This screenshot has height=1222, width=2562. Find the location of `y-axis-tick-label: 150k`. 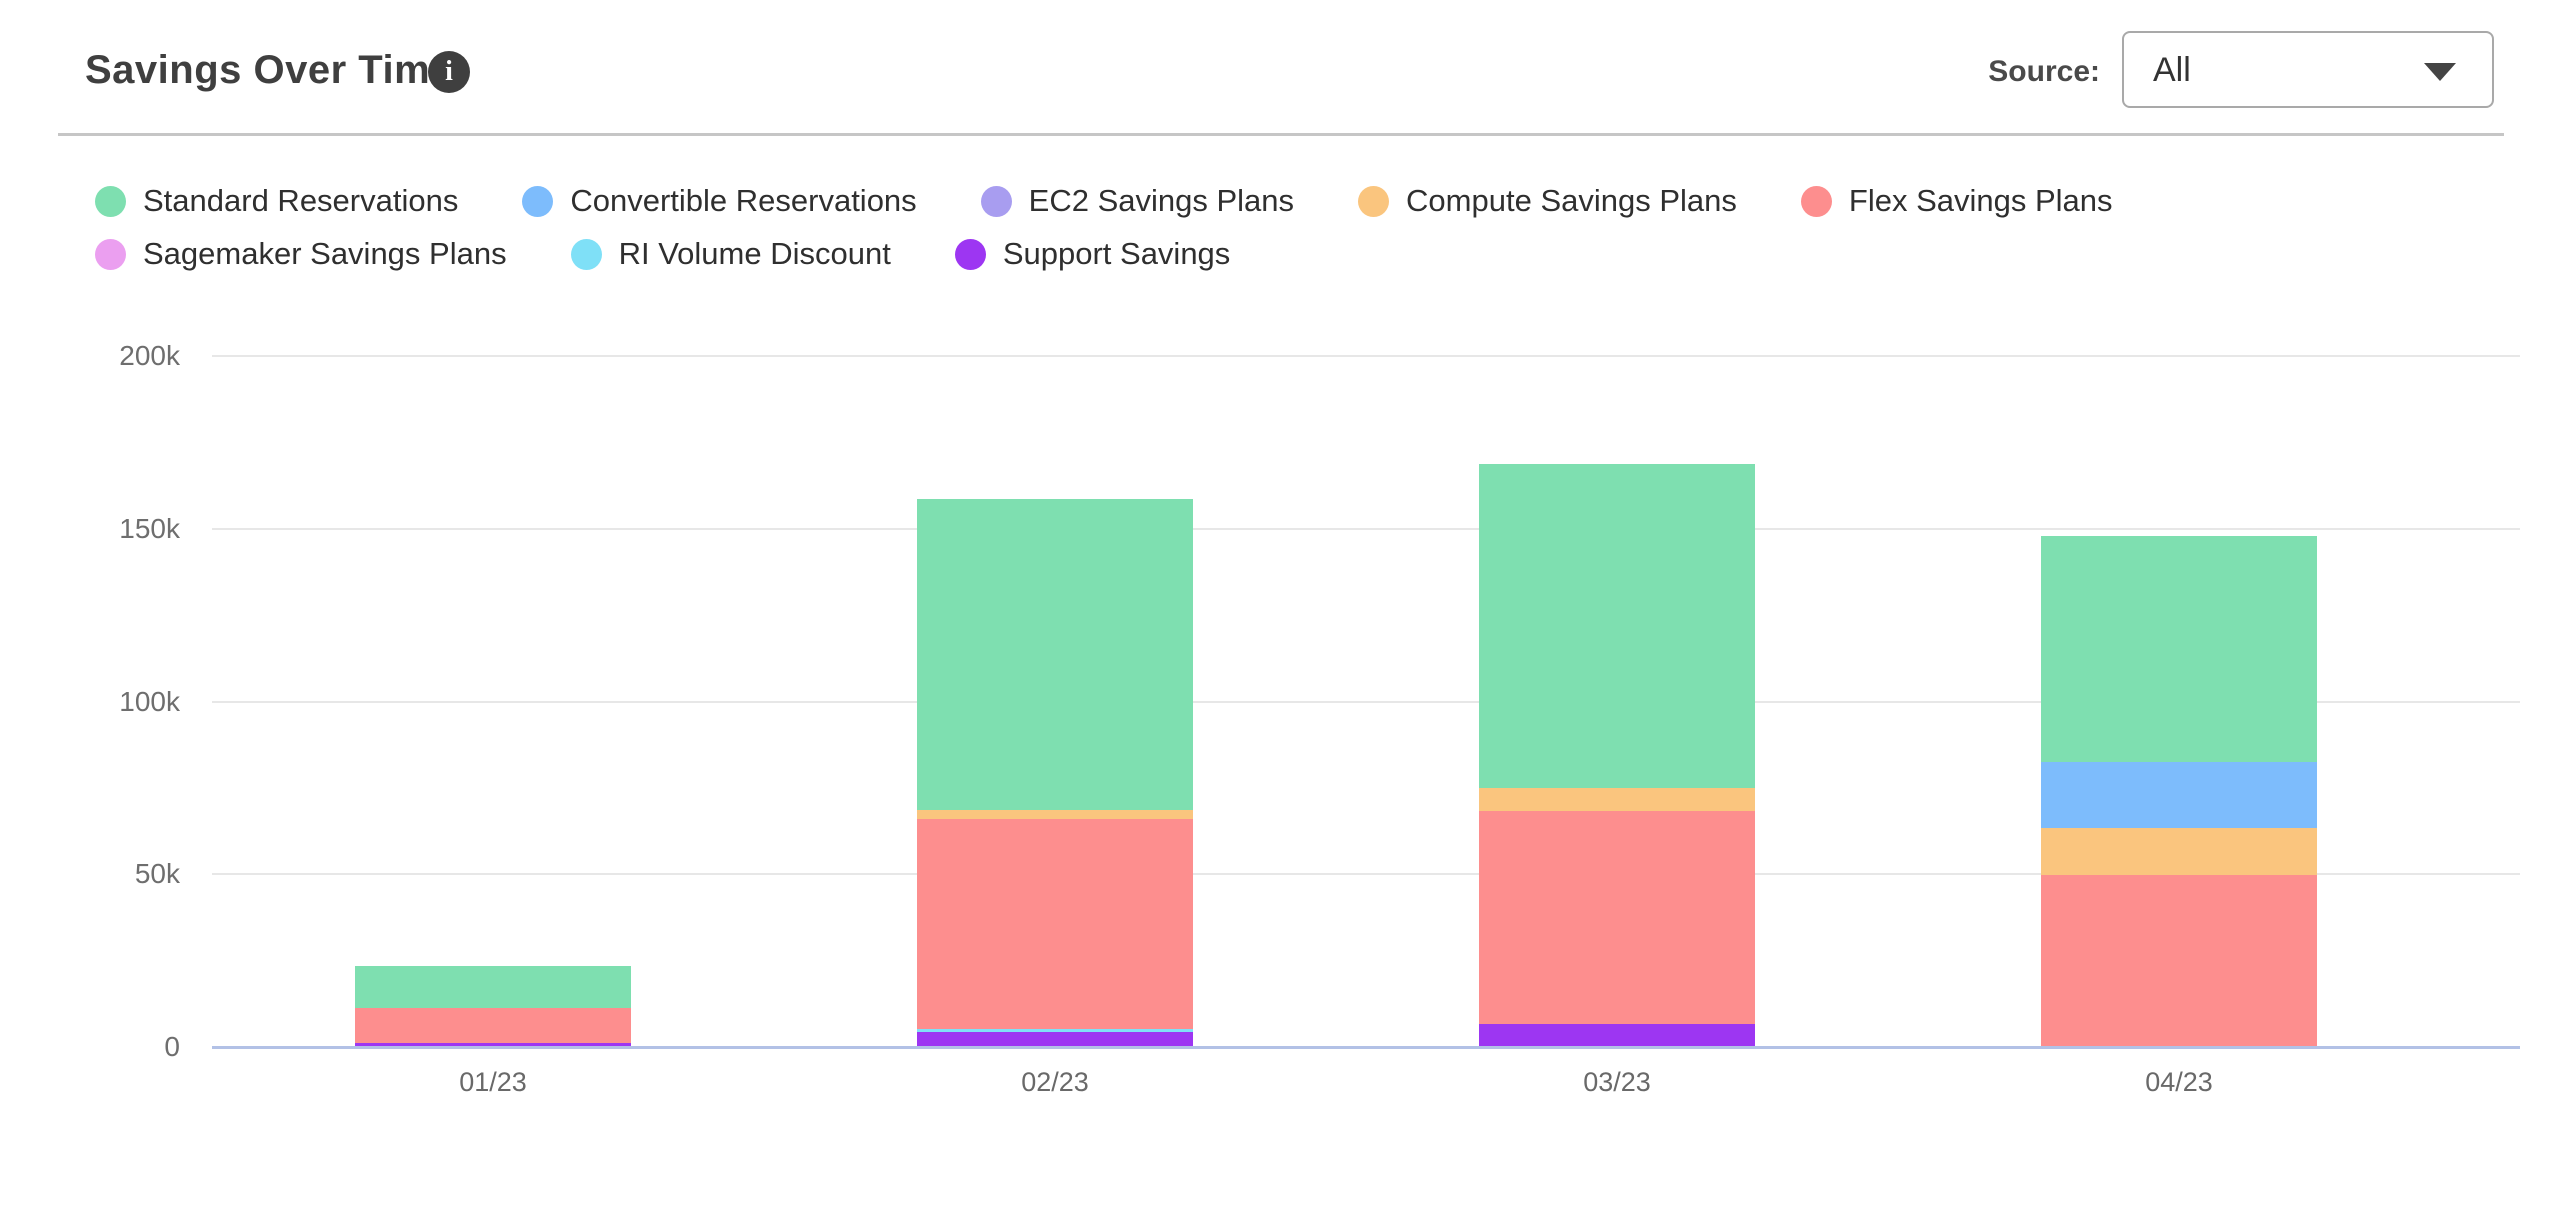

y-axis-tick-label: 150k is located at coordinates (149, 528).